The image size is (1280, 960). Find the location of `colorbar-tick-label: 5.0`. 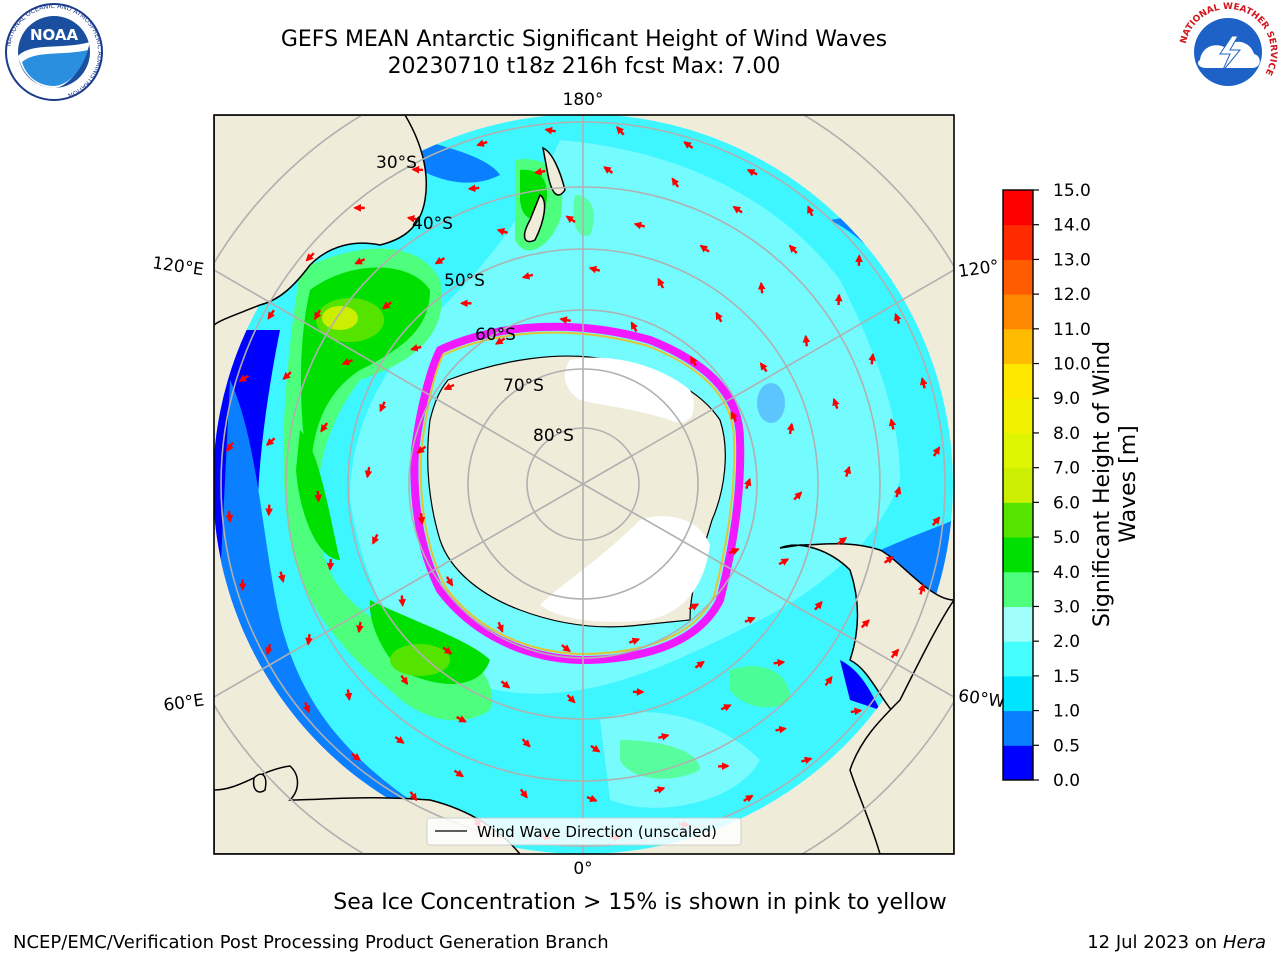

colorbar-tick-label: 5.0 is located at coordinates (1066, 538).